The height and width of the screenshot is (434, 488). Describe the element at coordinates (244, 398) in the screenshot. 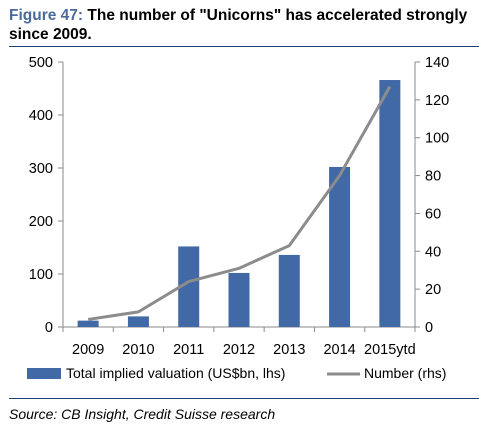

I see `bottom-rule` at that location.